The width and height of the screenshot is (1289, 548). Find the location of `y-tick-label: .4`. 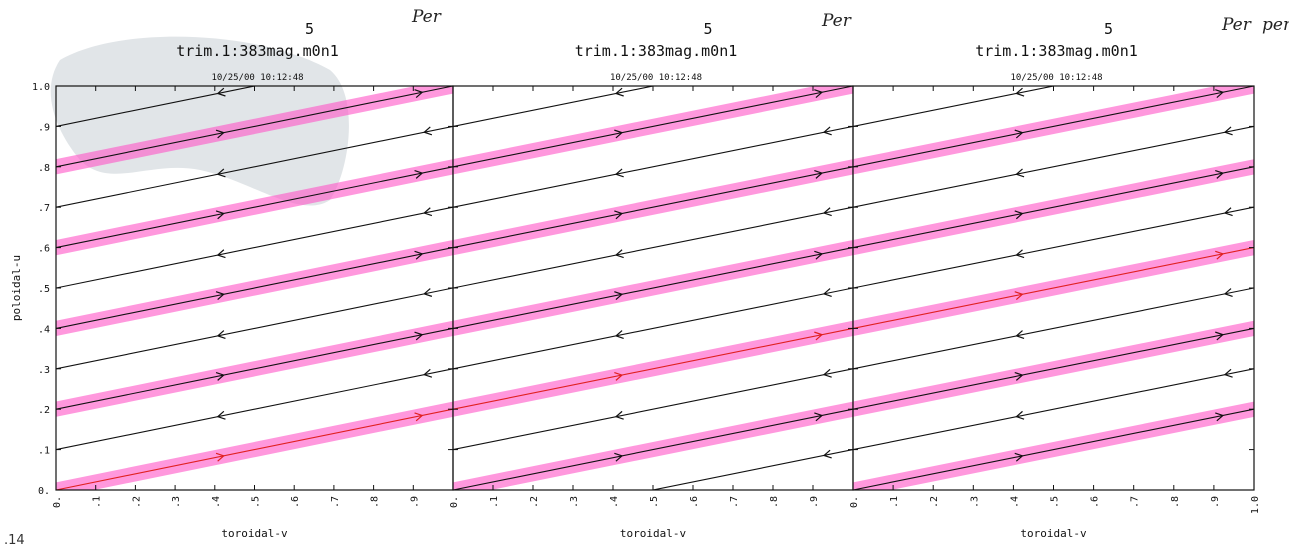

y-tick-label: .4 is located at coordinates (44, 329).